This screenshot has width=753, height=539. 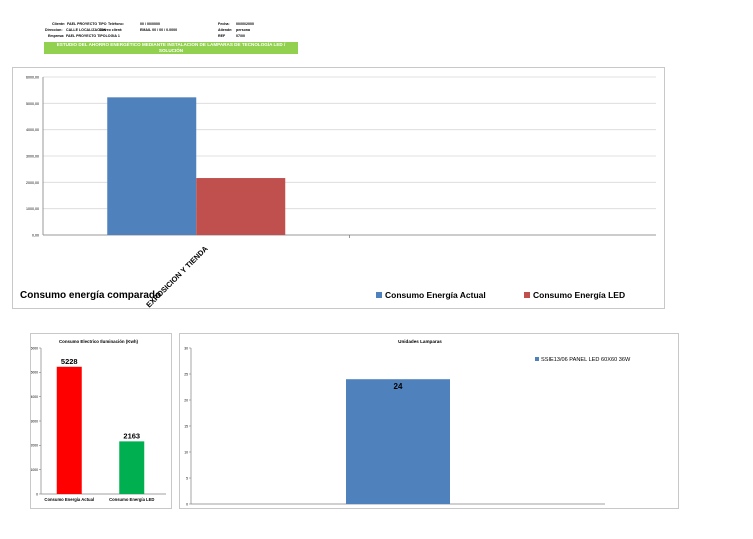 What do you see at coordinates (150, 24) in the screenshot?
I see `header-value: 00 / 00/0000` at bounding box center [150, 24].